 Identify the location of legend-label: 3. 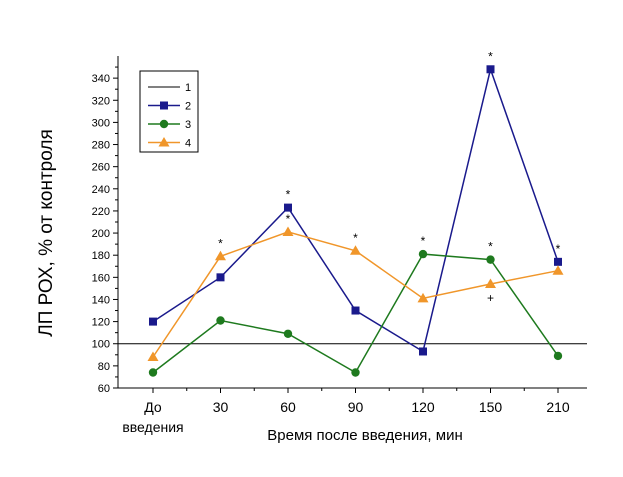
(188, 125).